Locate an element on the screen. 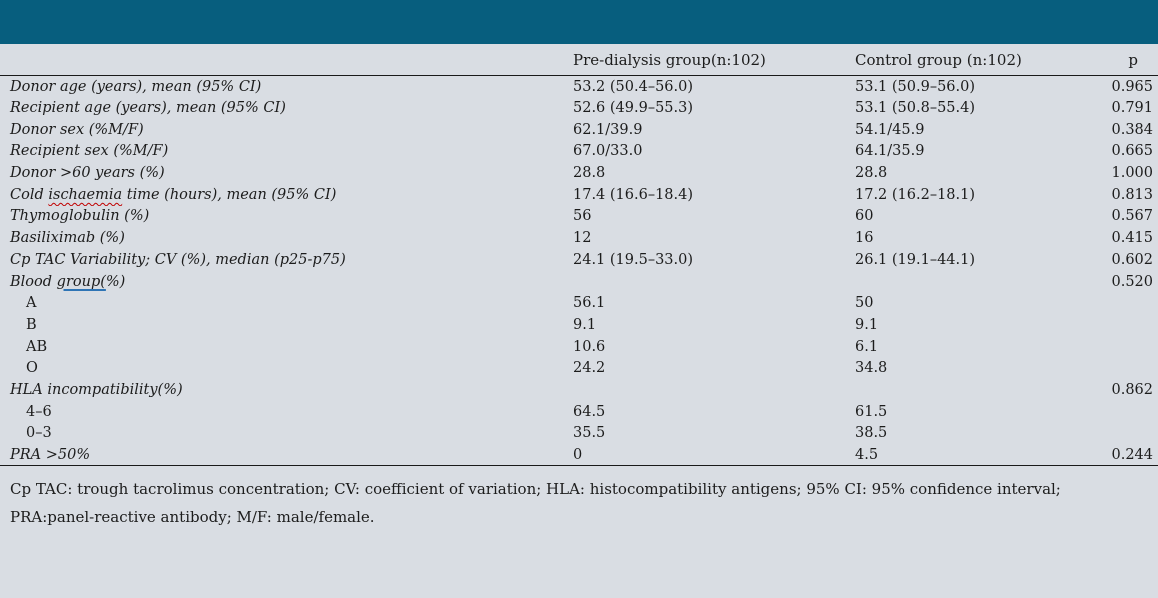 The image size is (1158, 598). pre-dialysis-value: 12 is located at coordinates (582, 238).